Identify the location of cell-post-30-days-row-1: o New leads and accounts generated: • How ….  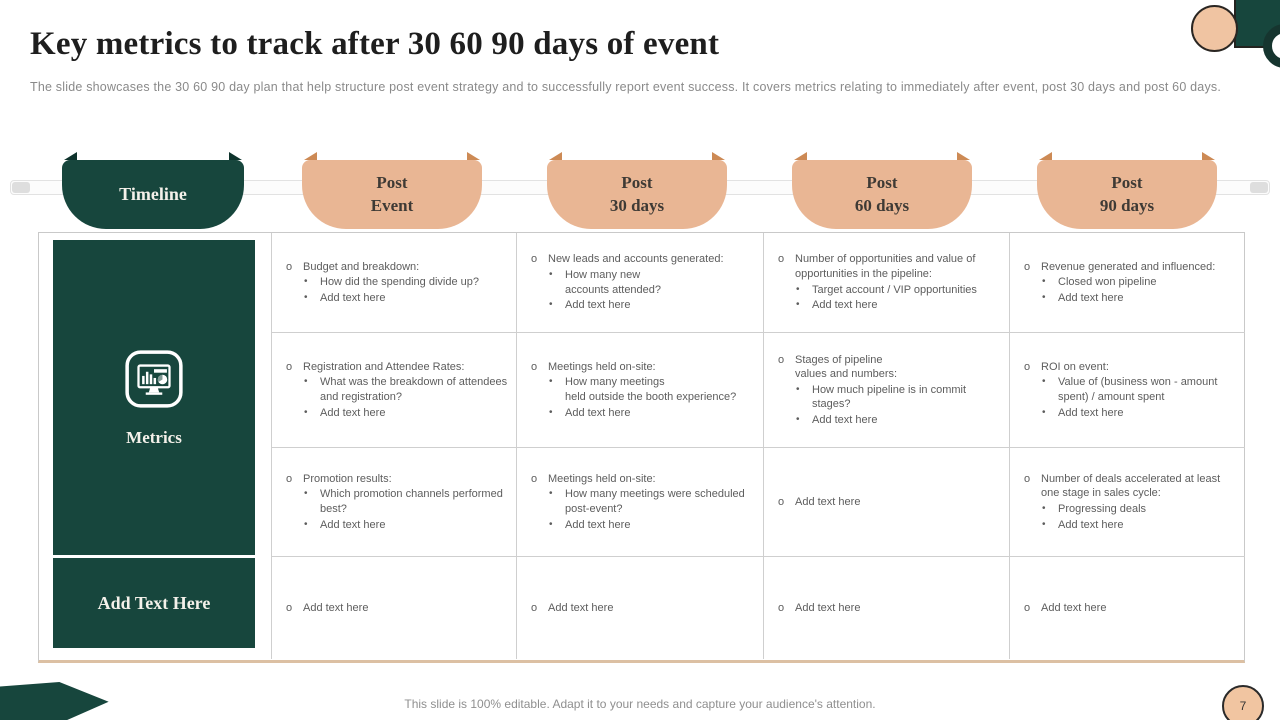
(639, 282).